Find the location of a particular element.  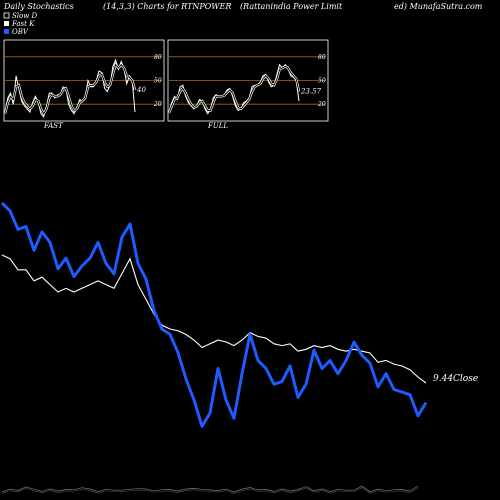

legend-label-slow-d: Slow D is located at coordinates (24, 16).